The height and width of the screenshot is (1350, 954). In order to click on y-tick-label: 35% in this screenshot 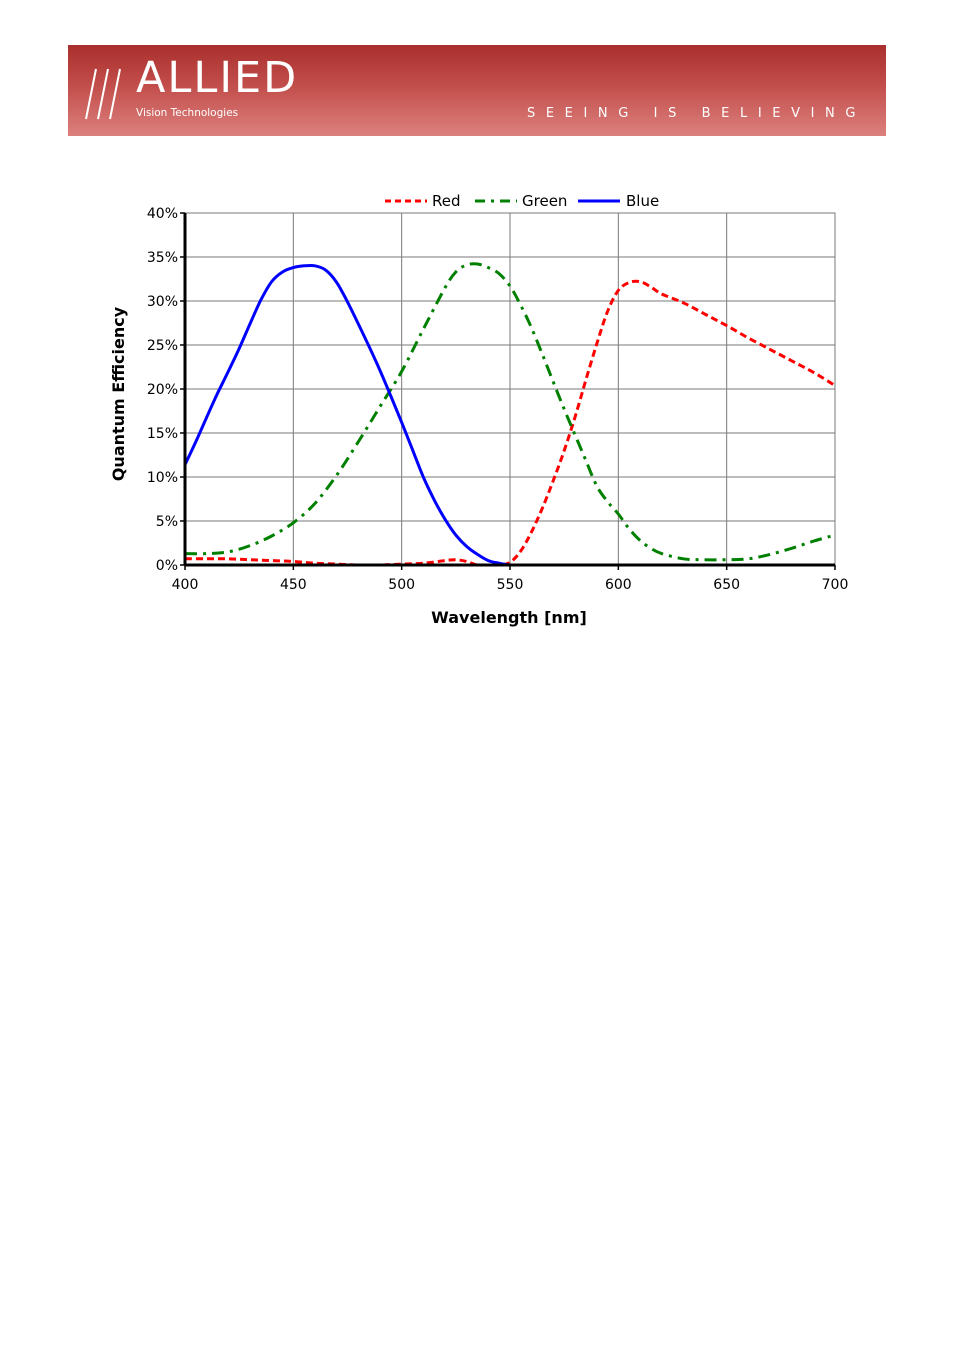, I will do `click(162, 258)`.